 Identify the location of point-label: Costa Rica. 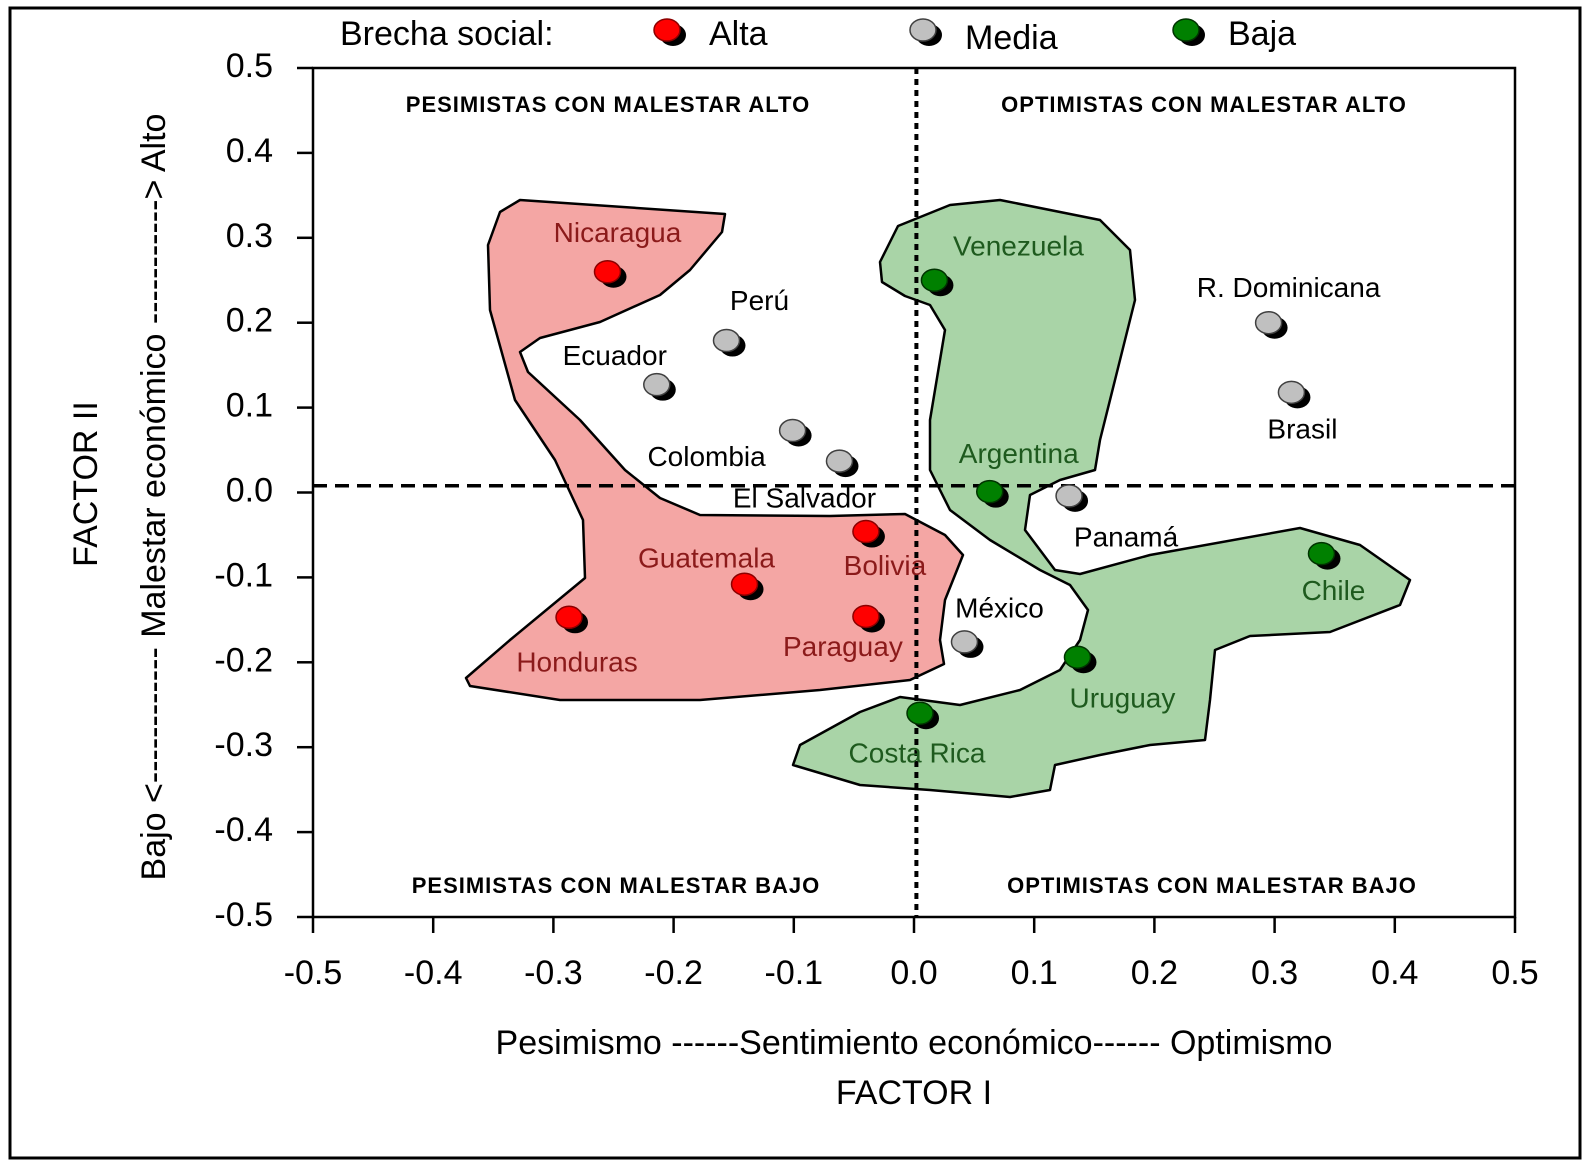
(917, 753).